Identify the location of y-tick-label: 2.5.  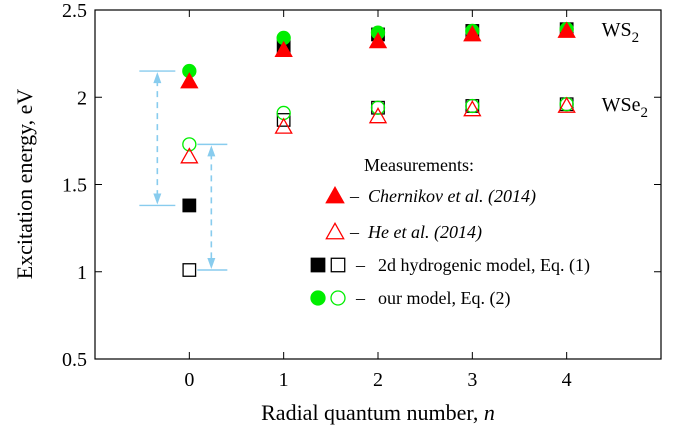
(74, 11).